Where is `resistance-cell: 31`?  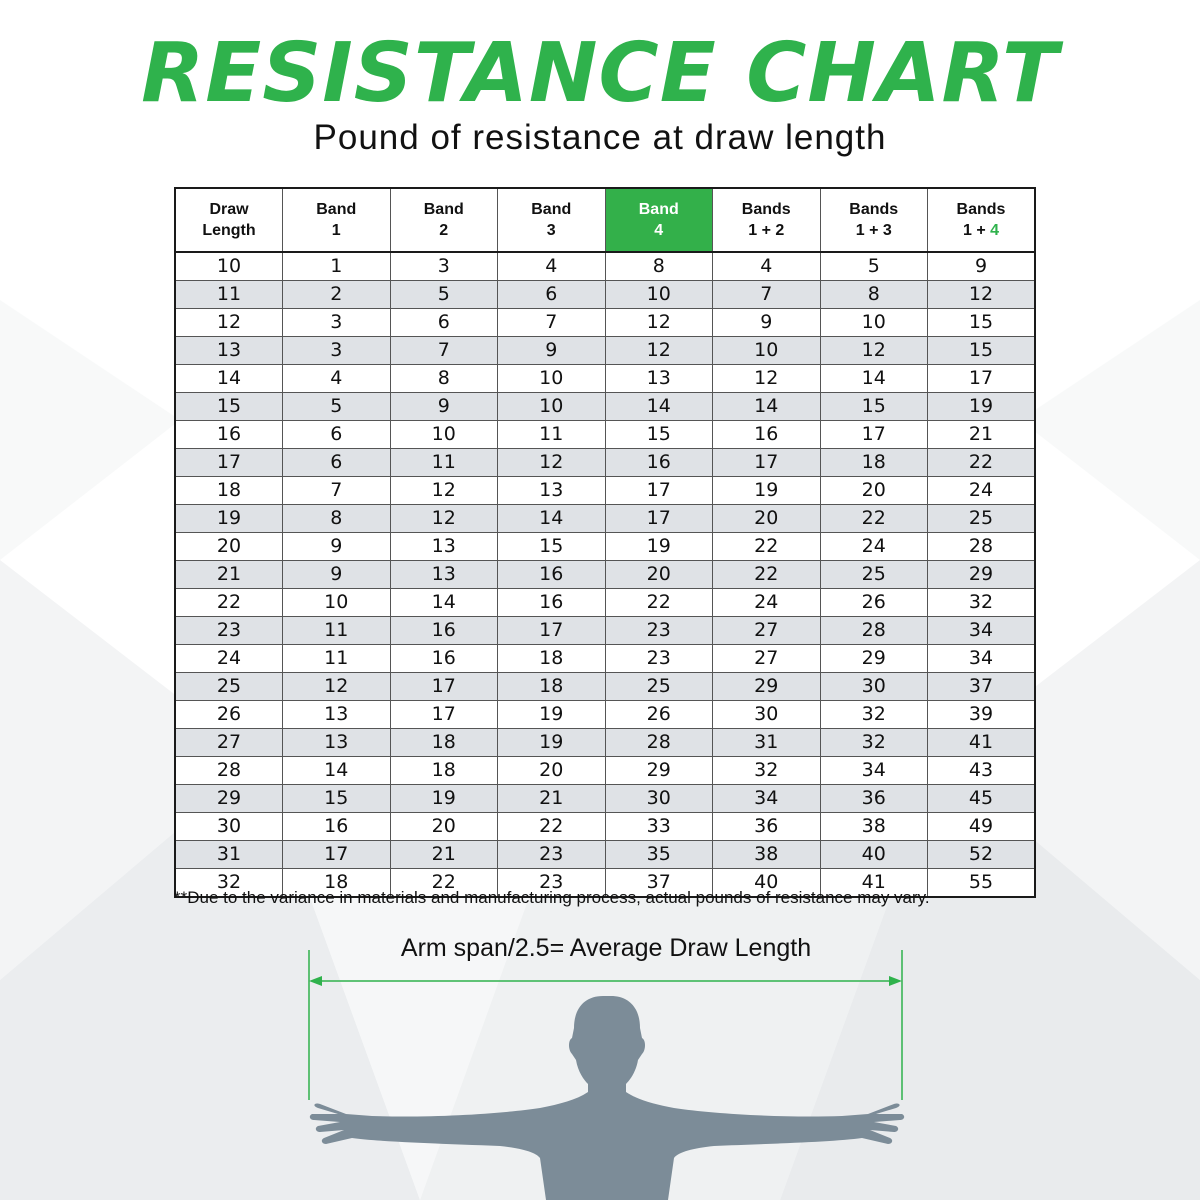
resistance-cell: 31 is located at coordinates (766, 742).